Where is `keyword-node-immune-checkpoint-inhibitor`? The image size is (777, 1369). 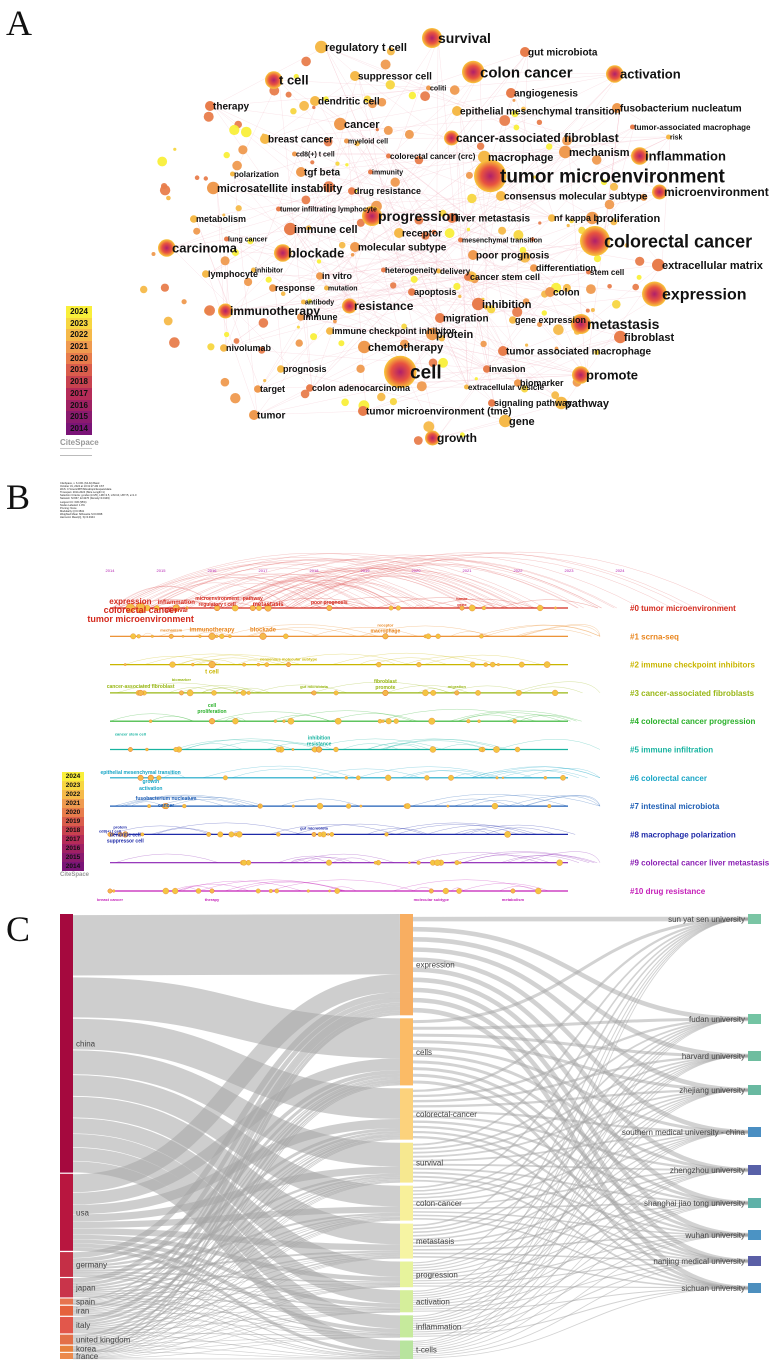
keyword-node-immune-checkpoint-inhibitor is located at coordinates (330, 331).